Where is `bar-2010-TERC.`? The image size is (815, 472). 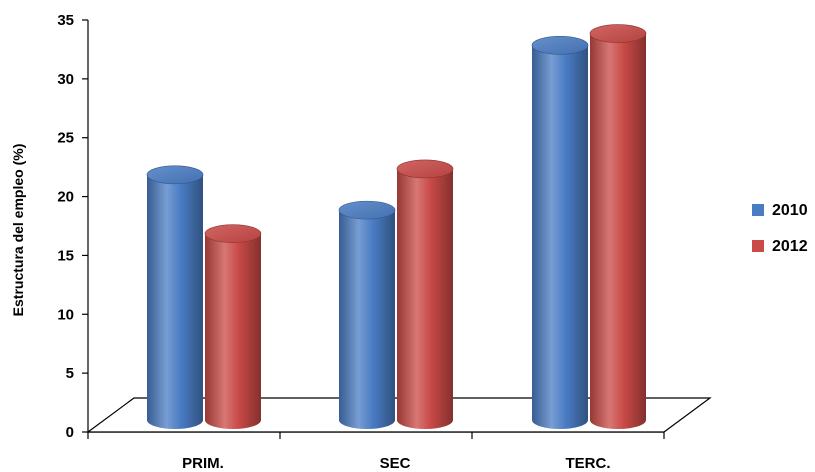
bar-2010-TERC. is located at coordinates (560, 233).